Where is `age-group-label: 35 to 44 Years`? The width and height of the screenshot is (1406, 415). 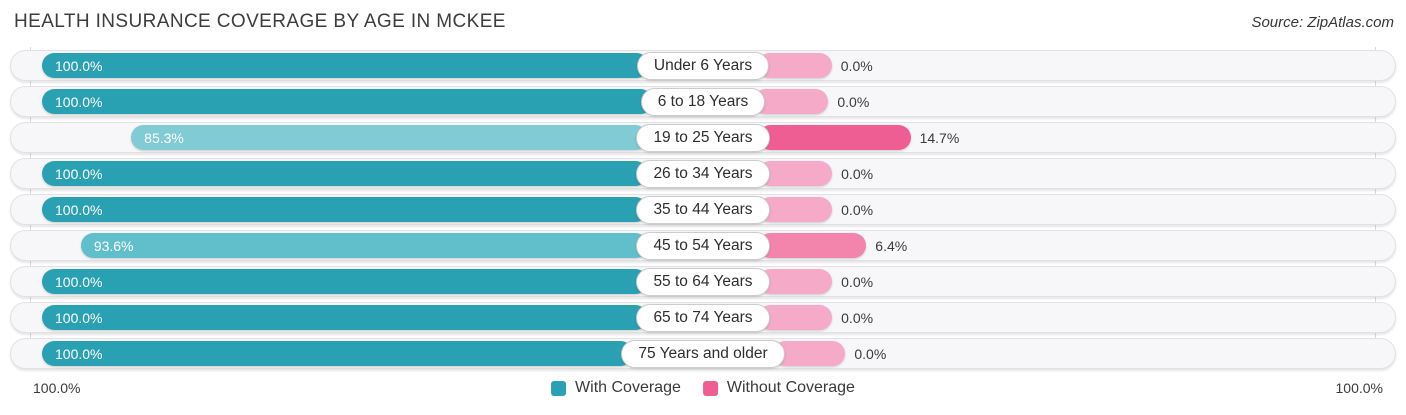 age-group-label: 35 to 44 Years is located at coordinates (703, 209).